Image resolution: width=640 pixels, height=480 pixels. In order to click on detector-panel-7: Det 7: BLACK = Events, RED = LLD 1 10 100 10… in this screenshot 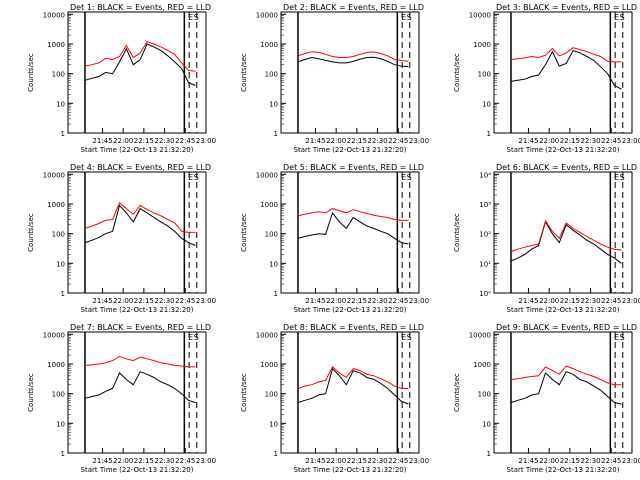, I will do `click(121, 398)`.